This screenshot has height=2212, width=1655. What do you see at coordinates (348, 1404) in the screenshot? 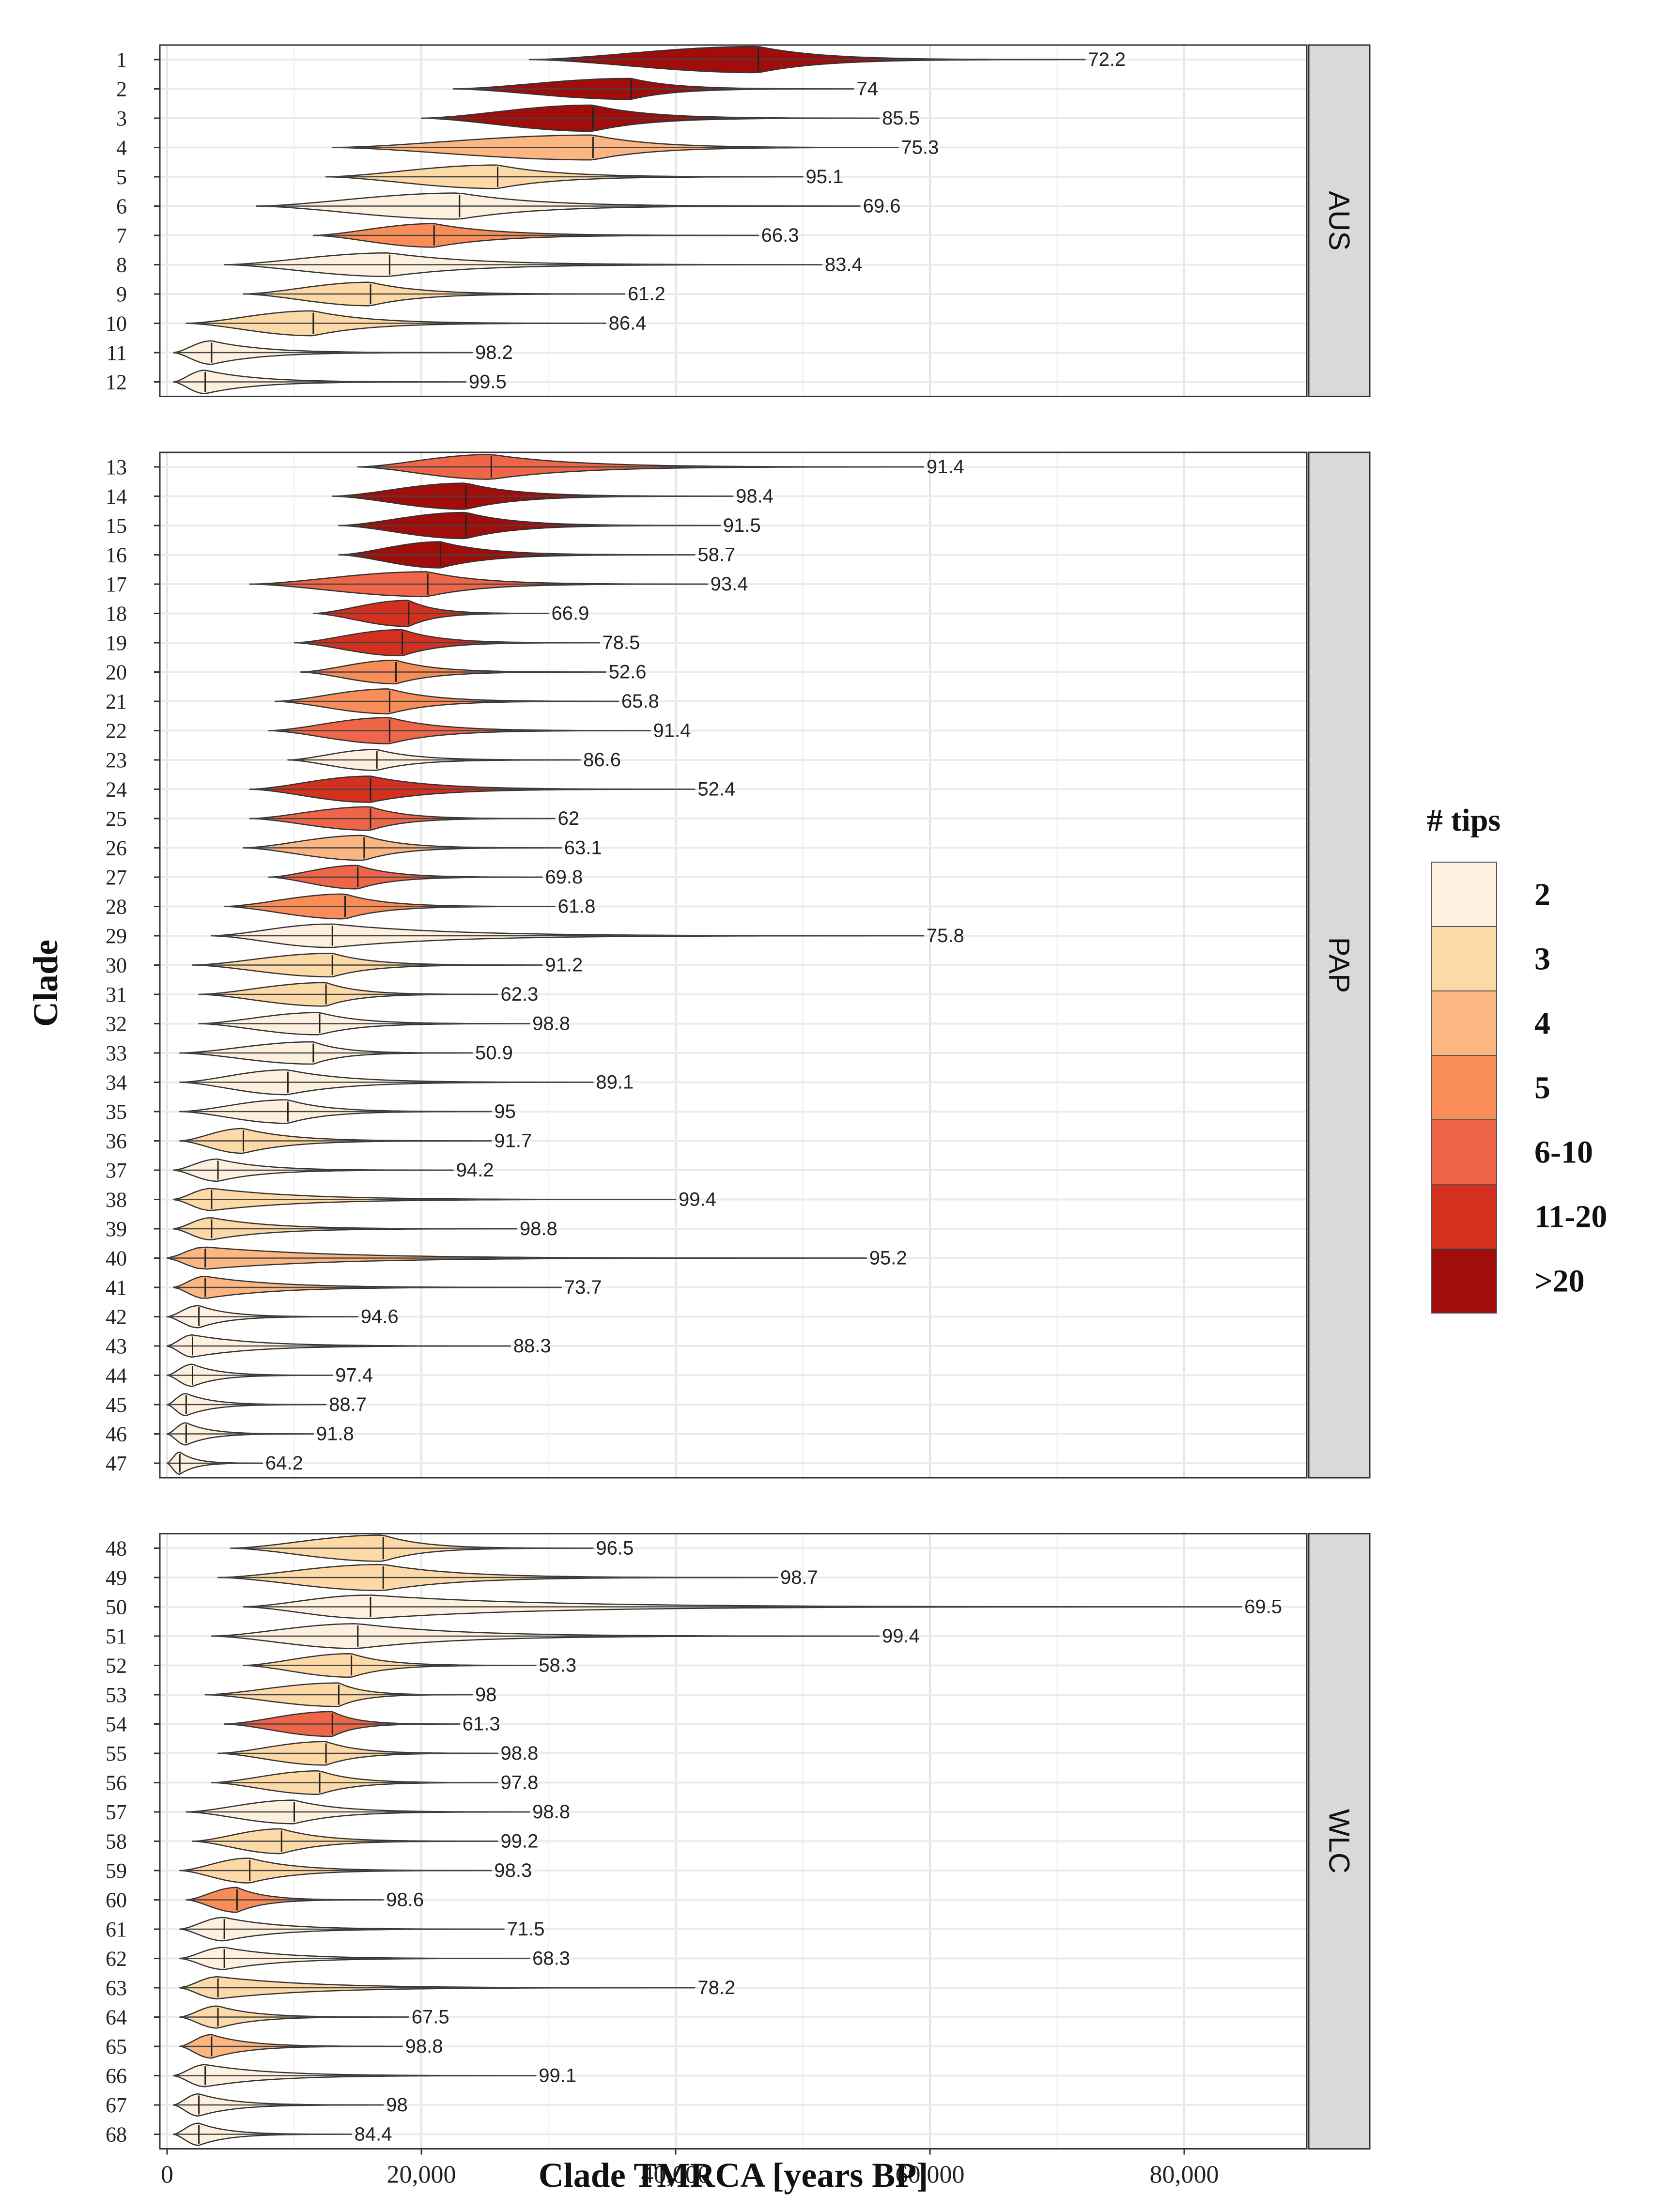
I see `data-label: 88.7` at bounding box center [348, 1404].